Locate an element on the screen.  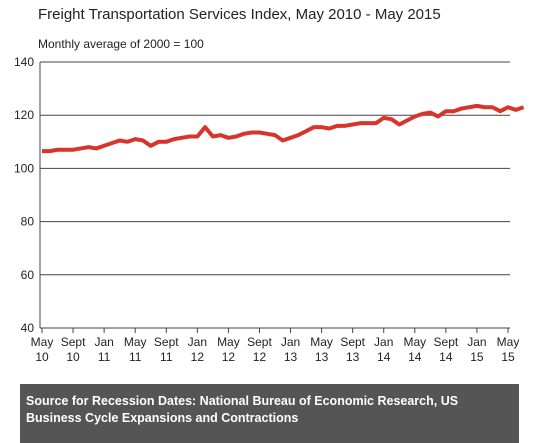
x-tick-label: Sept 14 is located at coordinates (446, 349).